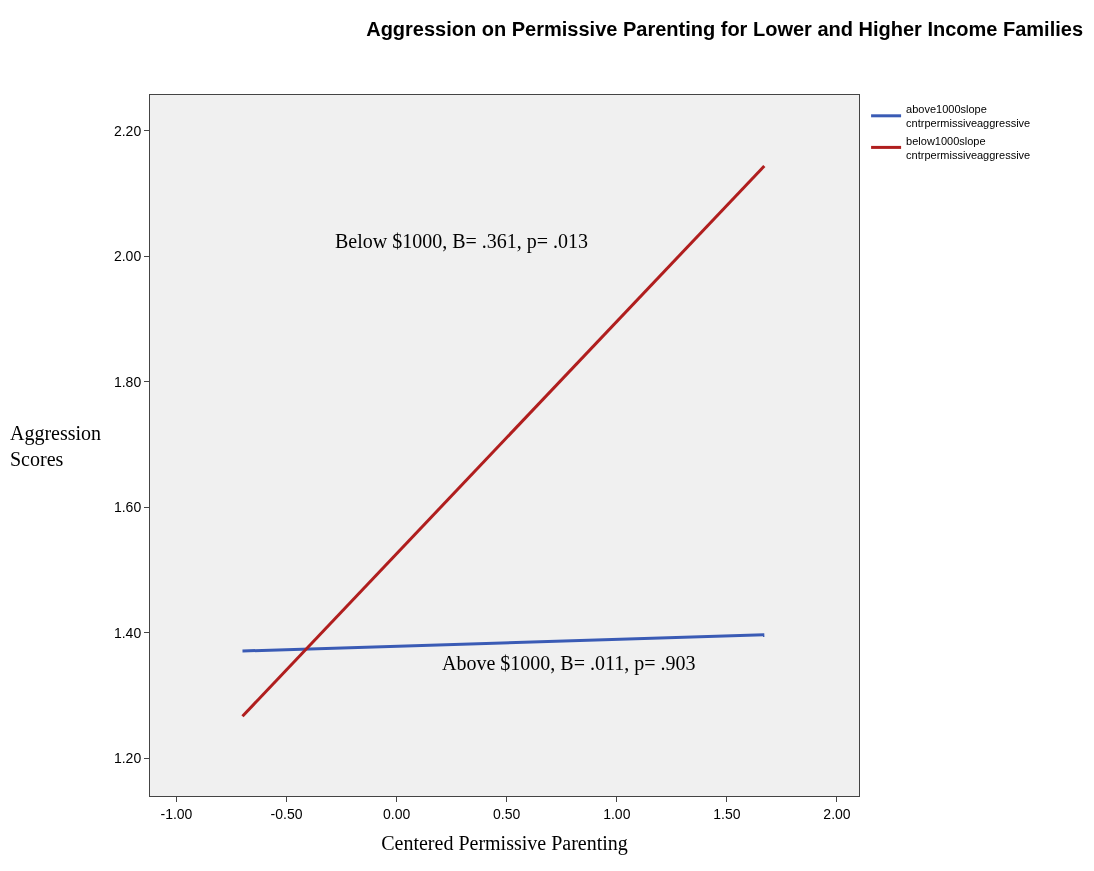 This screenshot has height=871, width=1094. I want to click on x-tick-label: -1.00, so click(176, 813).